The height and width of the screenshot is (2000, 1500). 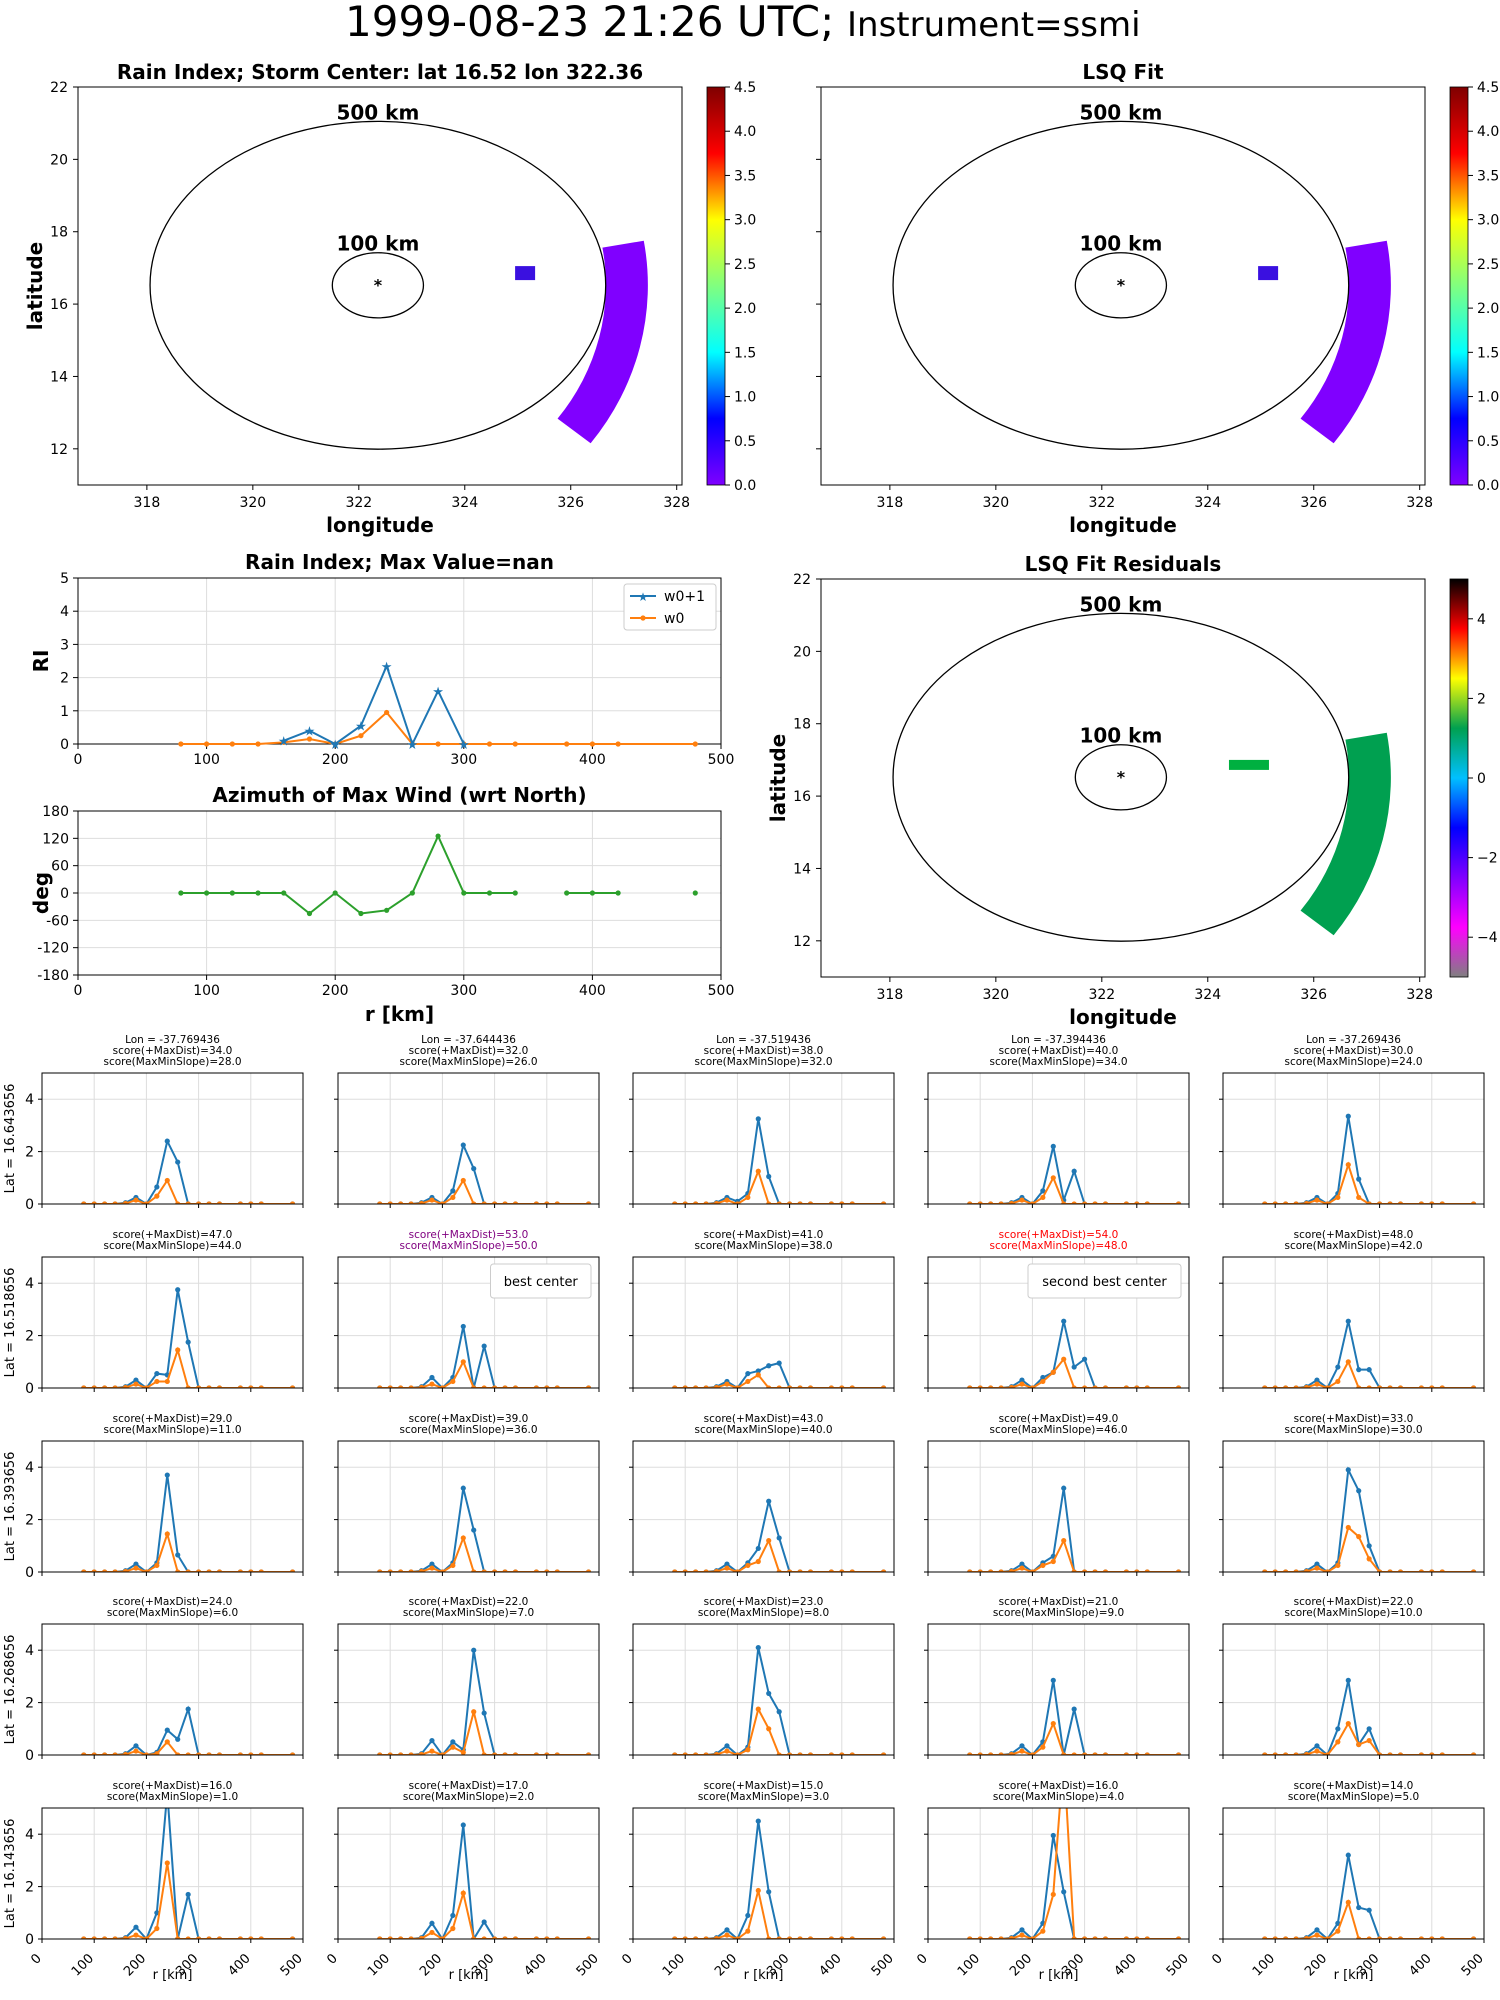 What do you see at coordinates (53, 976) in the screenshot?
I see `y-tick-label: -180` at bounding box center [53, 976].